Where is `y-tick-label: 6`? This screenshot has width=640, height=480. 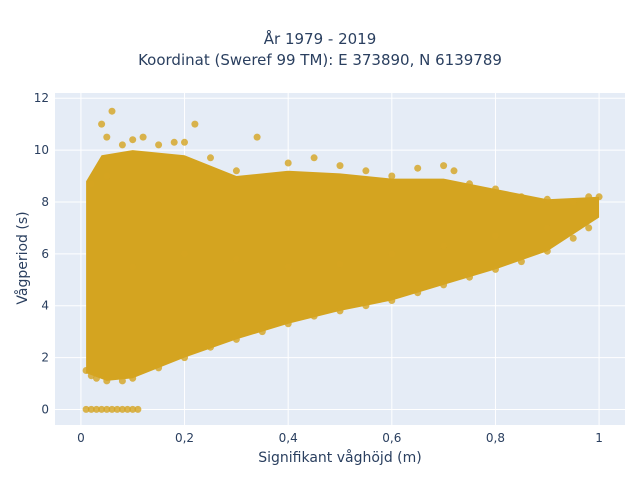
y-tick-label: 6 is located at coordinates (45, 254).